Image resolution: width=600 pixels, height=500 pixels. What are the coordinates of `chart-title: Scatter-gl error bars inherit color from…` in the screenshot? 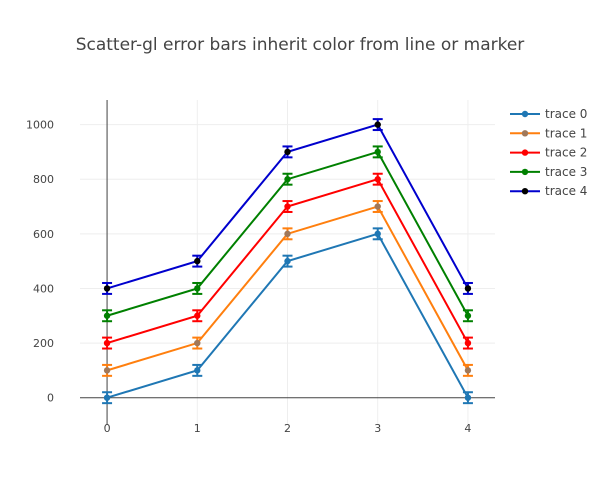 It's located at (300, 45).